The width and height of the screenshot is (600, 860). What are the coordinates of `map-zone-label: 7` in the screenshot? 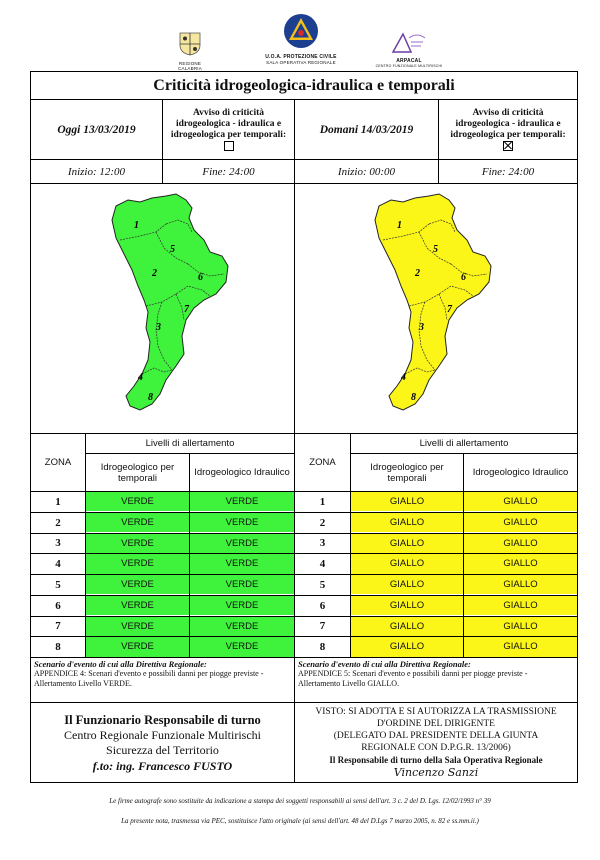 It's located at (450, 309).